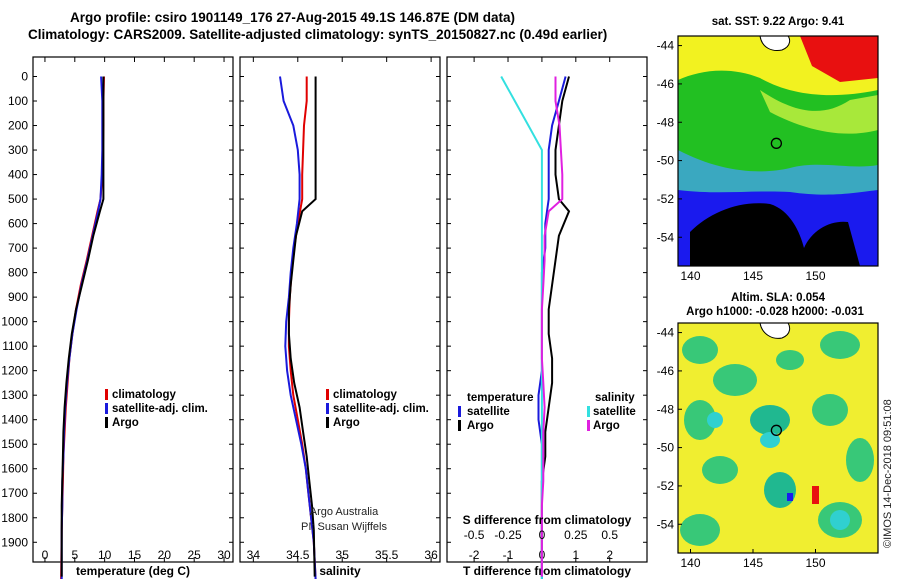  I want to click on legend-title: salinity, so click(615, 398).